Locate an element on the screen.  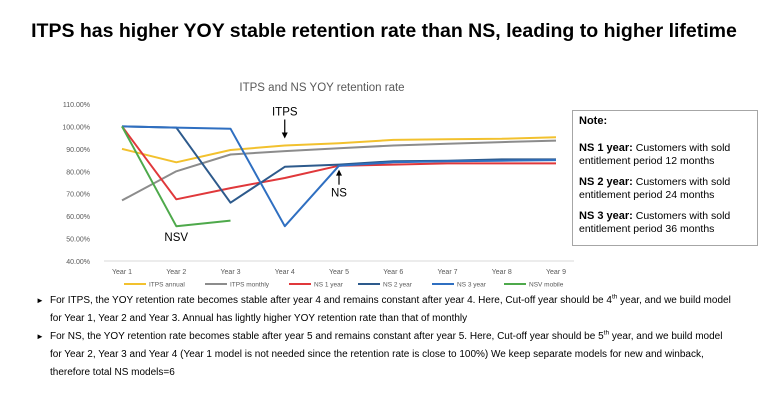
note-term: NS 1 year: is located at coordinates (606, 148).